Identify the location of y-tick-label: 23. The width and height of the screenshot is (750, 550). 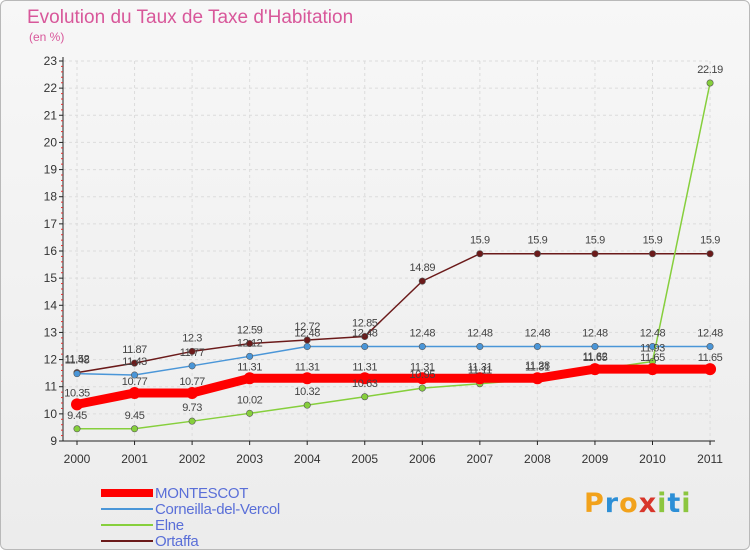
(51, 61).